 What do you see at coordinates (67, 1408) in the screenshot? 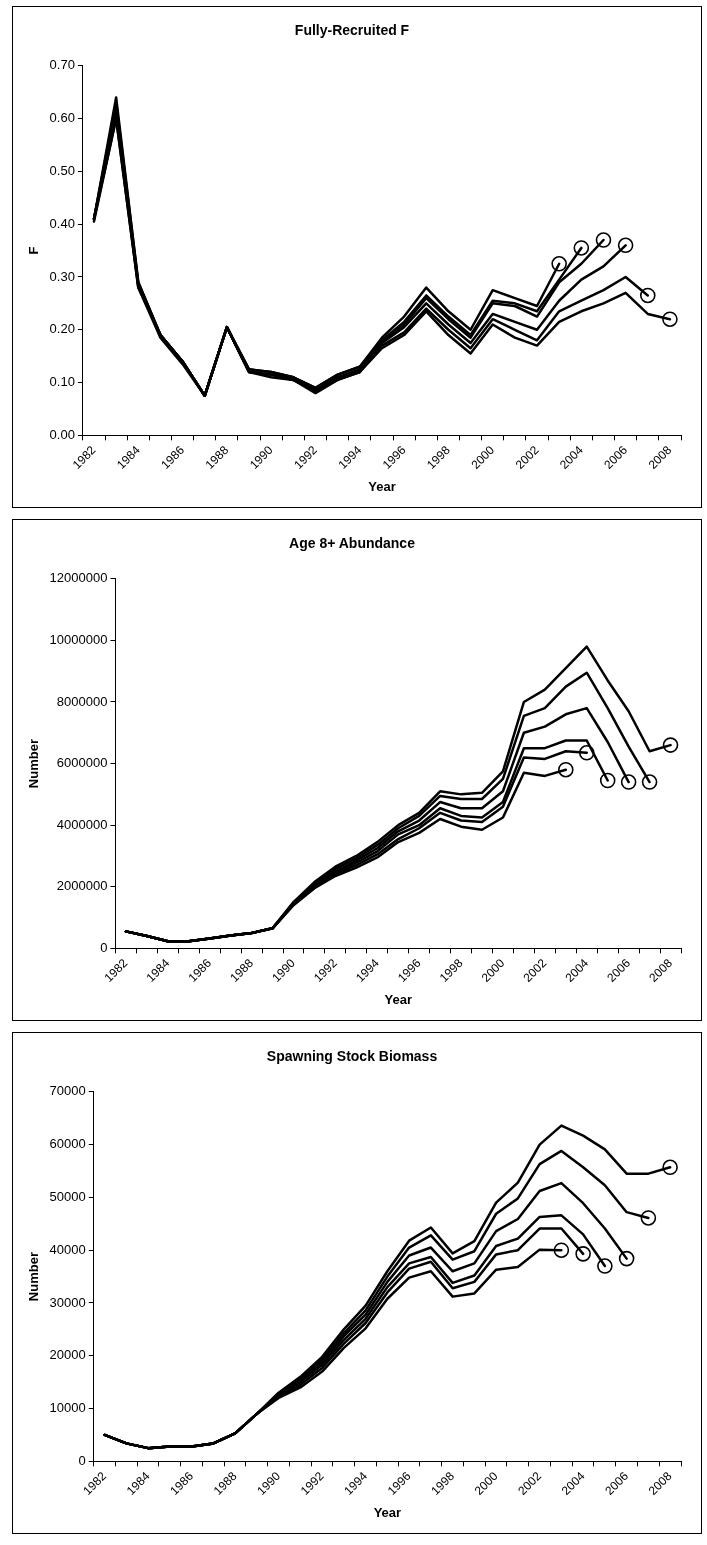
I see `y-tick-label: 10000` at bounding box center [67, 1408].